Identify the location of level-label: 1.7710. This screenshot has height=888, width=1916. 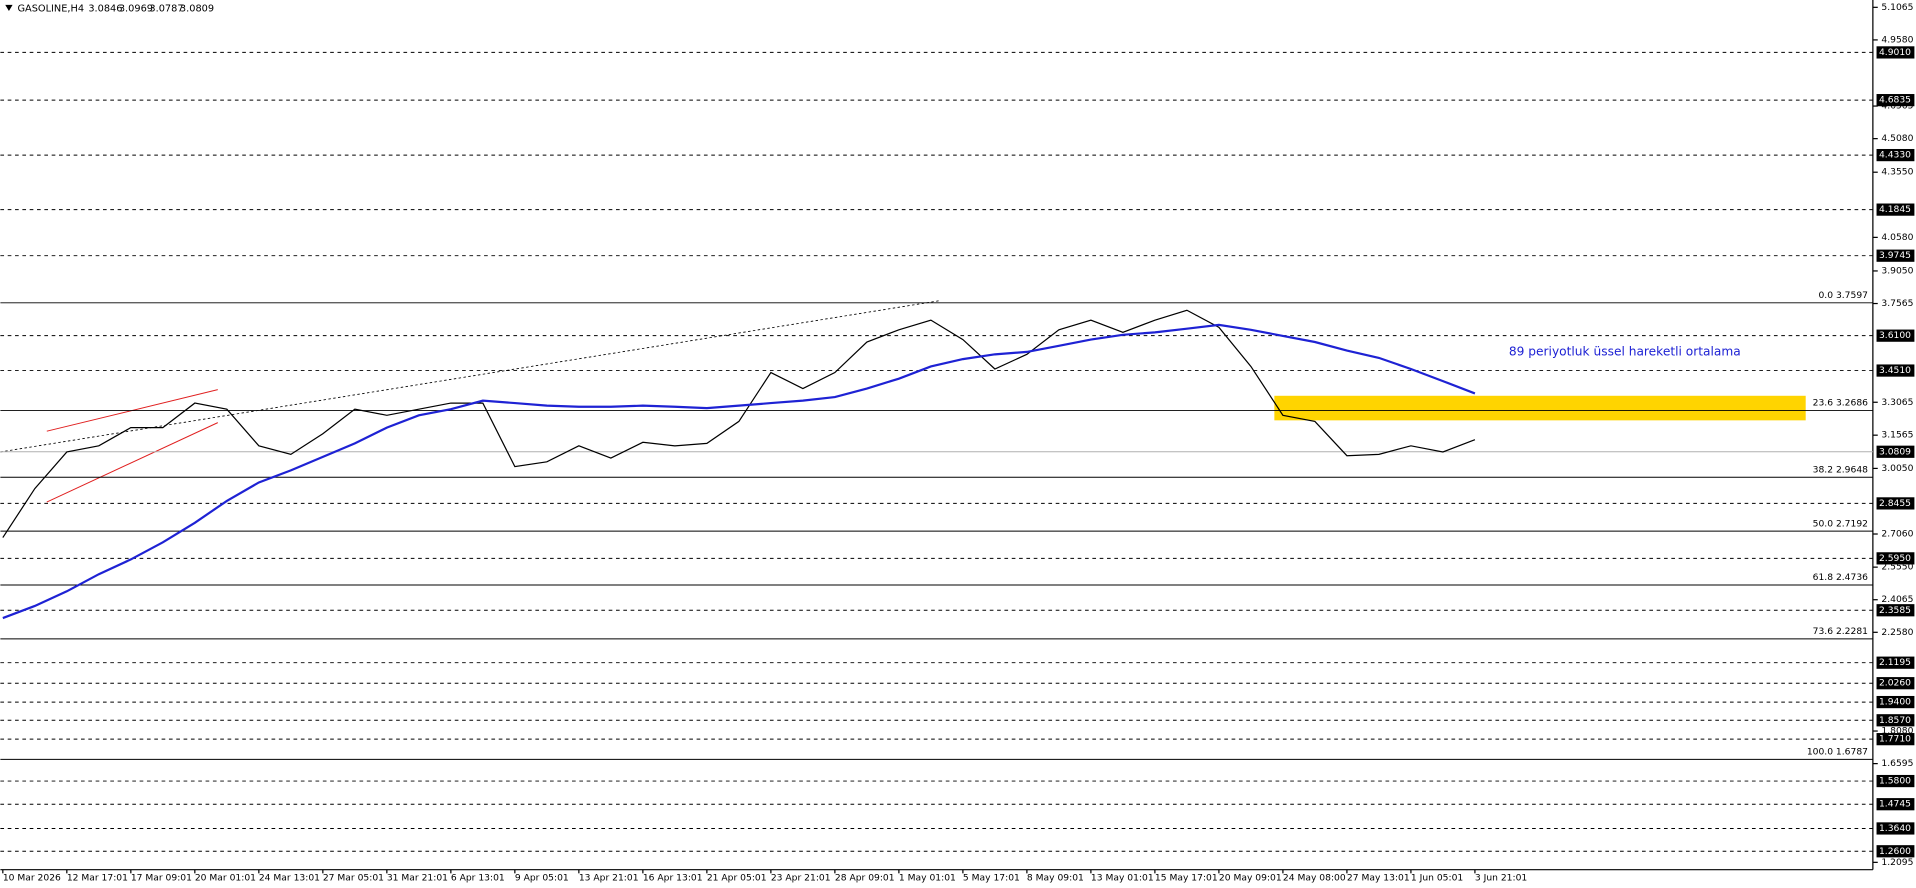
(1895, 739).